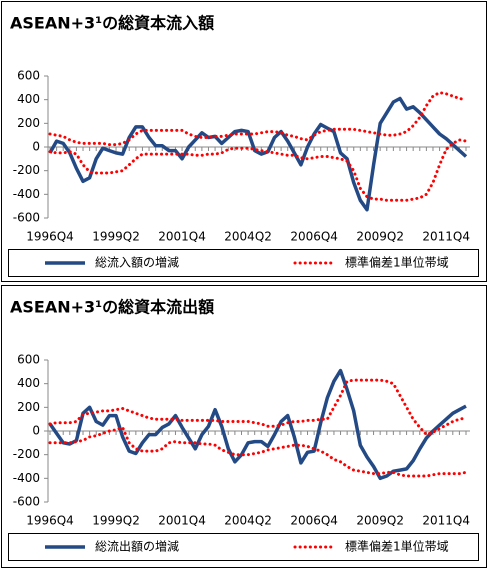 The image size is (489, 570). Describe the element at coordinates (112, 23) in the screenshot. I see `chart-title: ASEAN+3¹の総資本流入額` at that location.